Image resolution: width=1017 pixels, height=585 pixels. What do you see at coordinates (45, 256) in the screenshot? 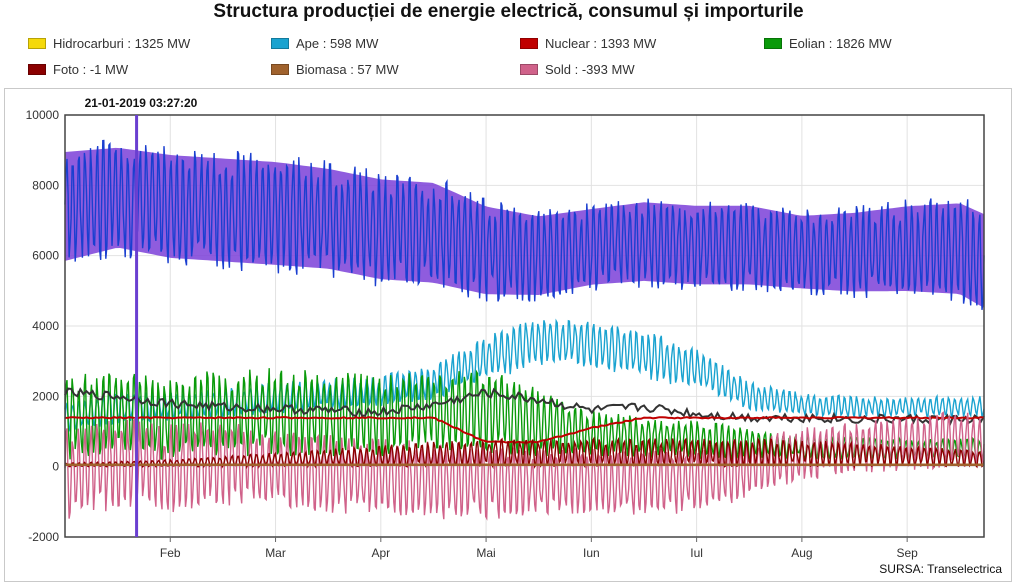
I see `y-tick-label: 6000` at bounding box center [45, 256].